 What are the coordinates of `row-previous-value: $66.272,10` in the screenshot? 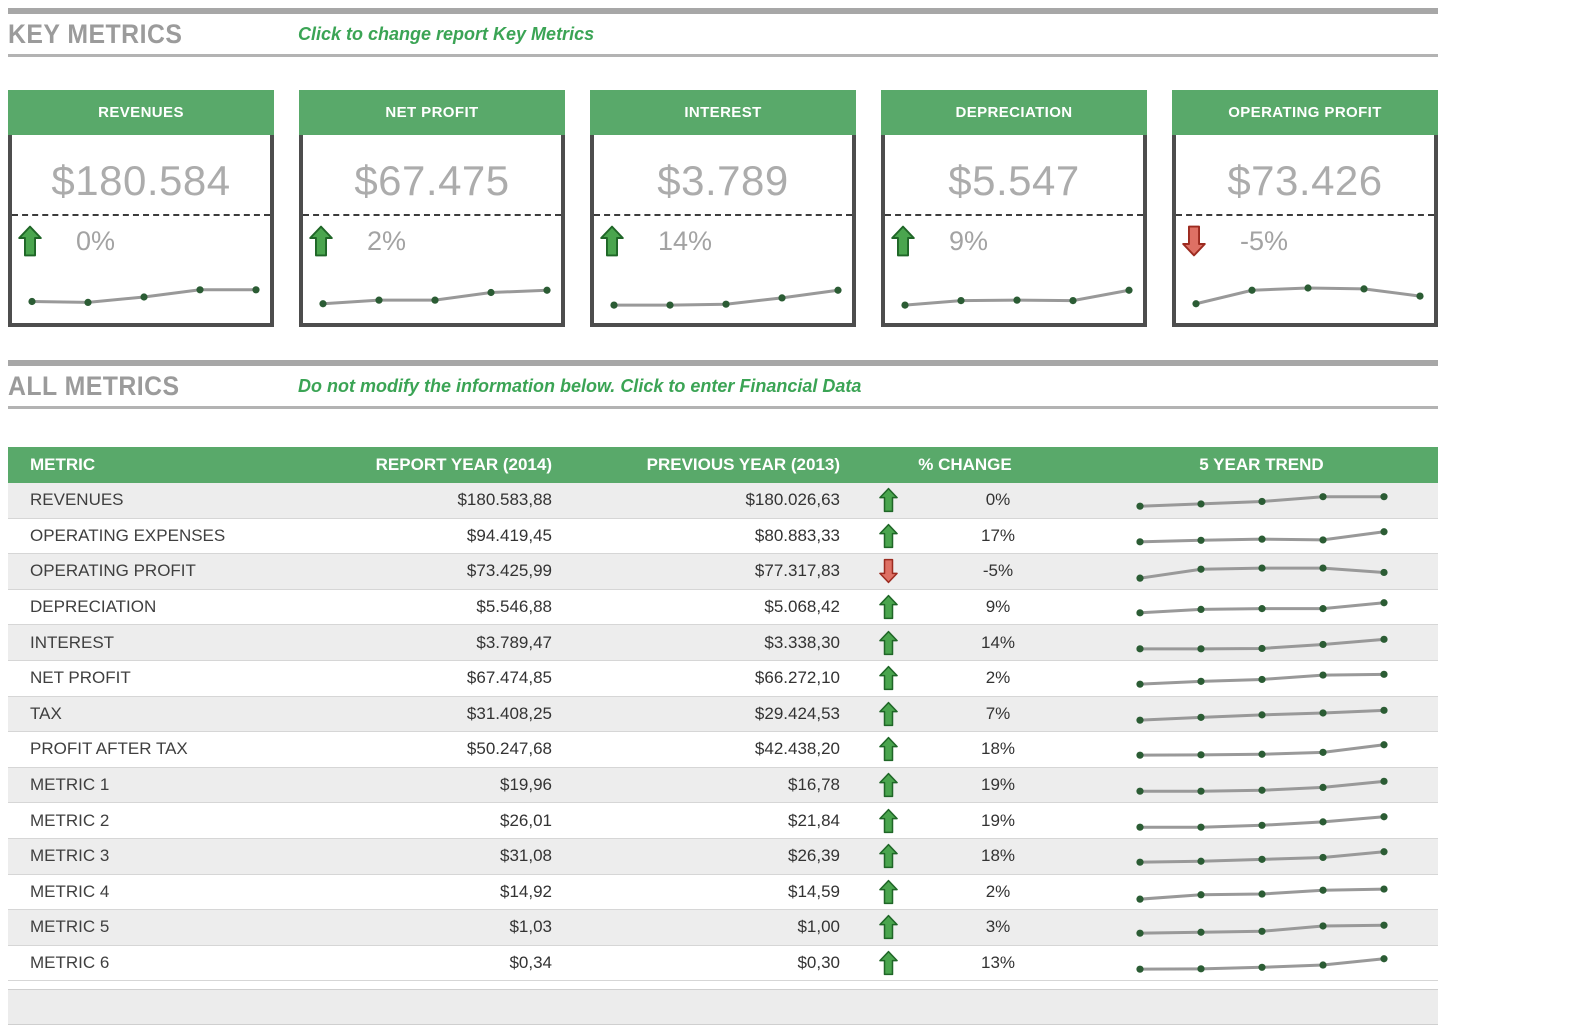 It's located at (797, 678).